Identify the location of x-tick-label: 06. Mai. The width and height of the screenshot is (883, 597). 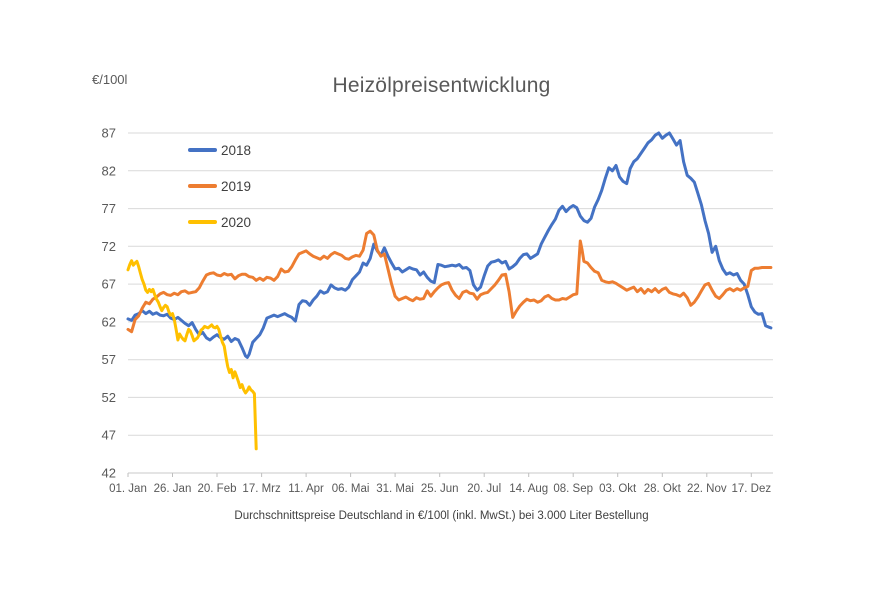
(351, 489).